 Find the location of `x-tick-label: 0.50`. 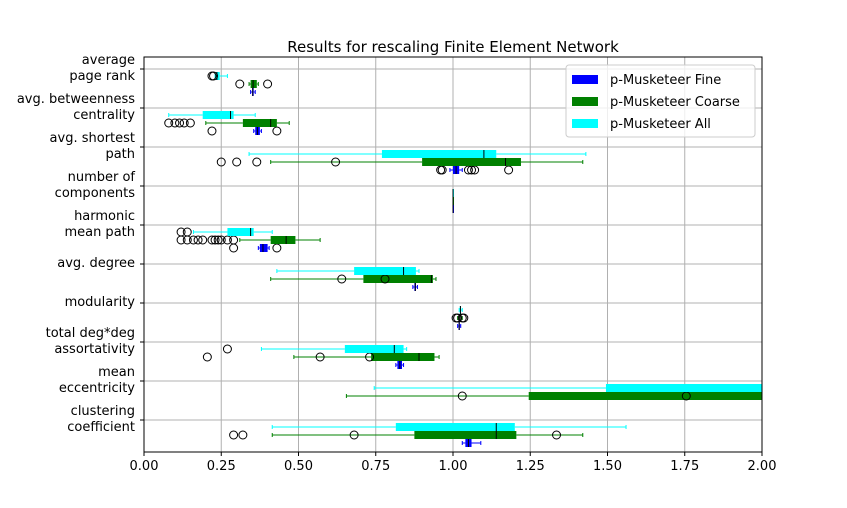

x-tick-label: 0.50 is located at coordinates (298, 466).